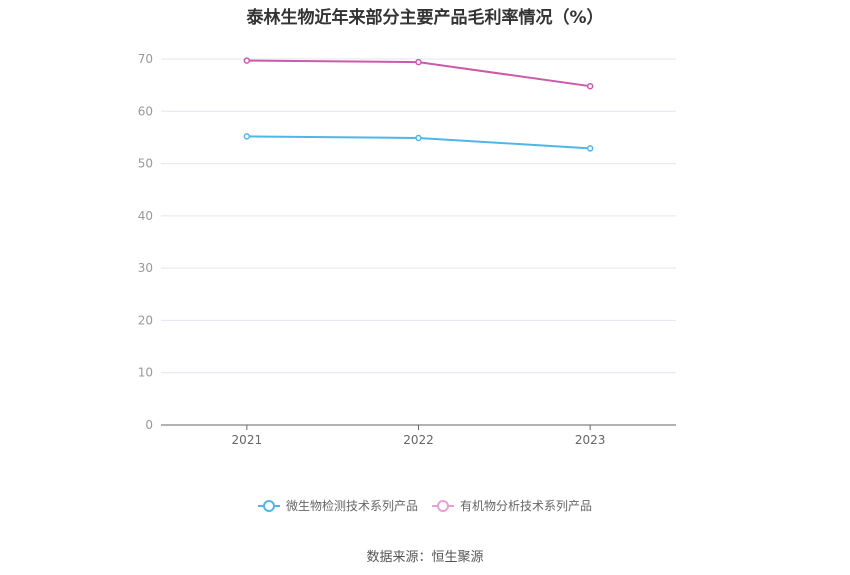 This screenshot has width=850, height=575. What do you see at coordinates (351, 506) in the screenshot?
I see `legend-label-0: 微生物检测技术系列产品` at bounding box center [351, 506].